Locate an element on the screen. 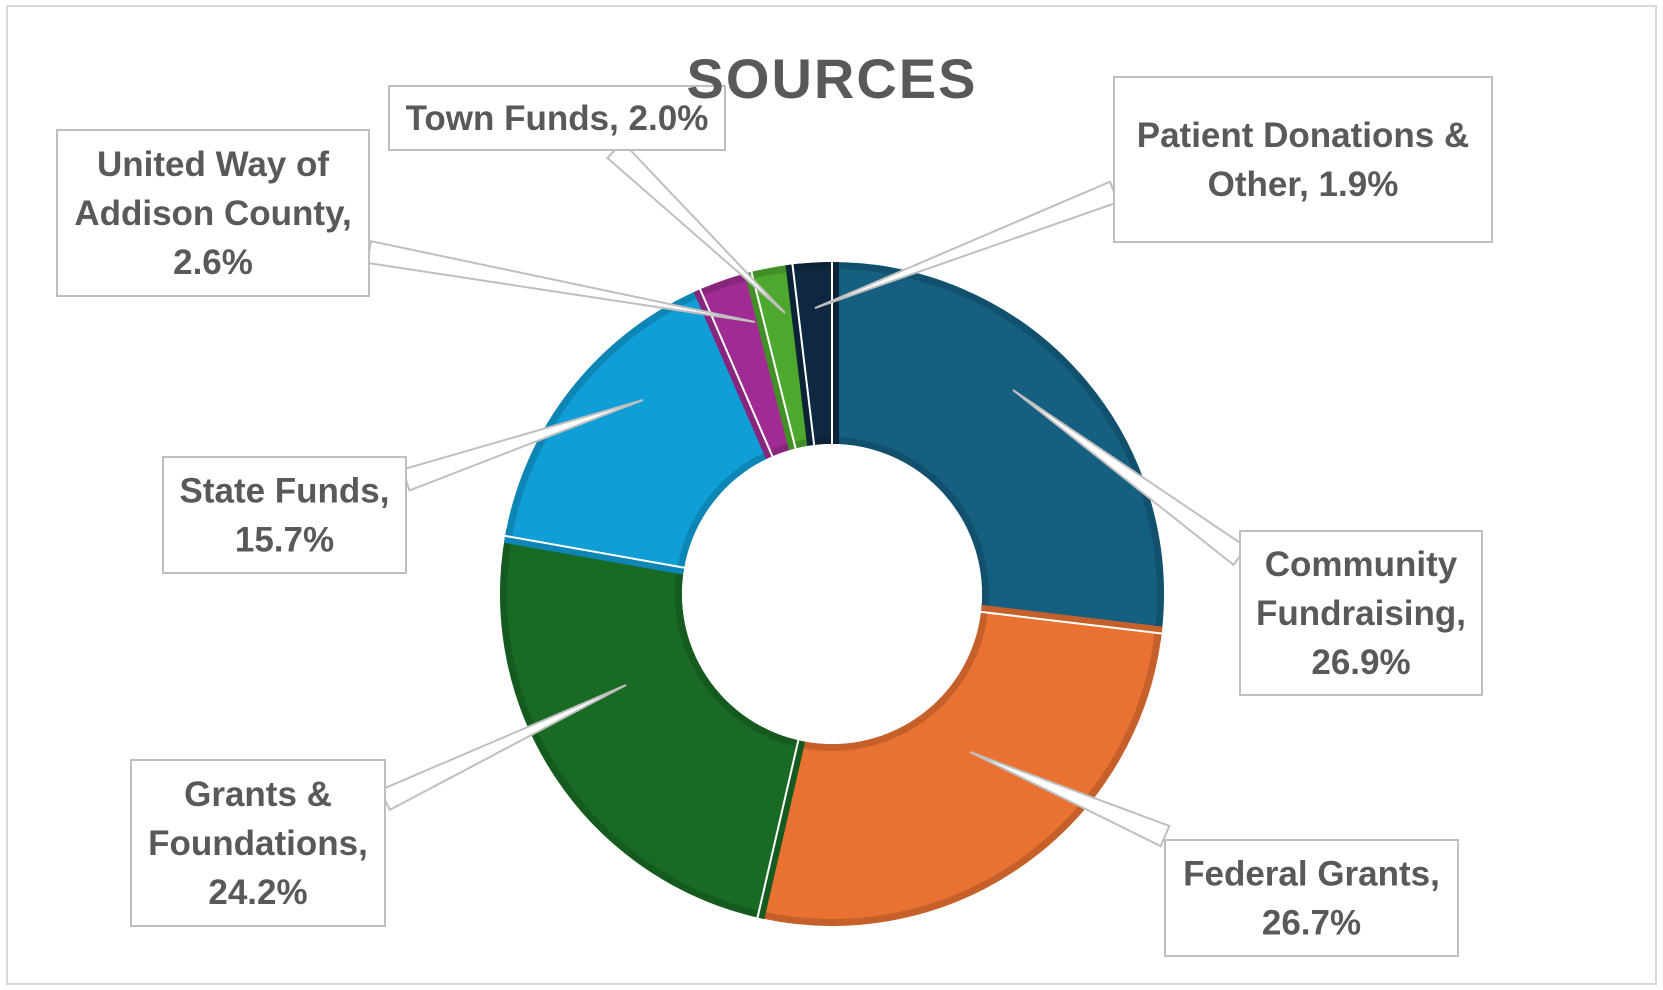 This screenshot has width=1663, height=990. data-label-united-way-of-addison-county: United Way of is located at coordinates (213, 164).